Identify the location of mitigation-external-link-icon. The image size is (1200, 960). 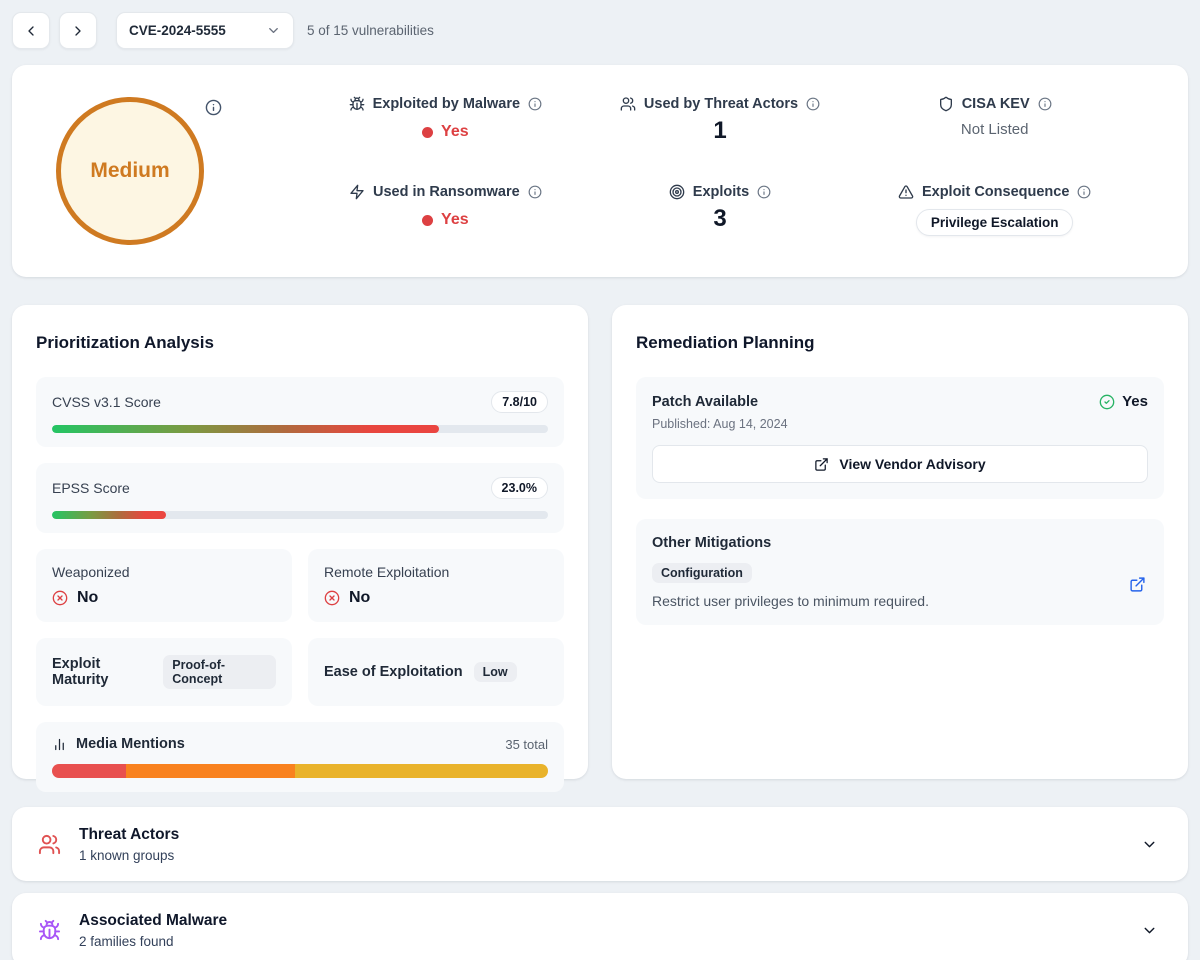
(1137, 584).